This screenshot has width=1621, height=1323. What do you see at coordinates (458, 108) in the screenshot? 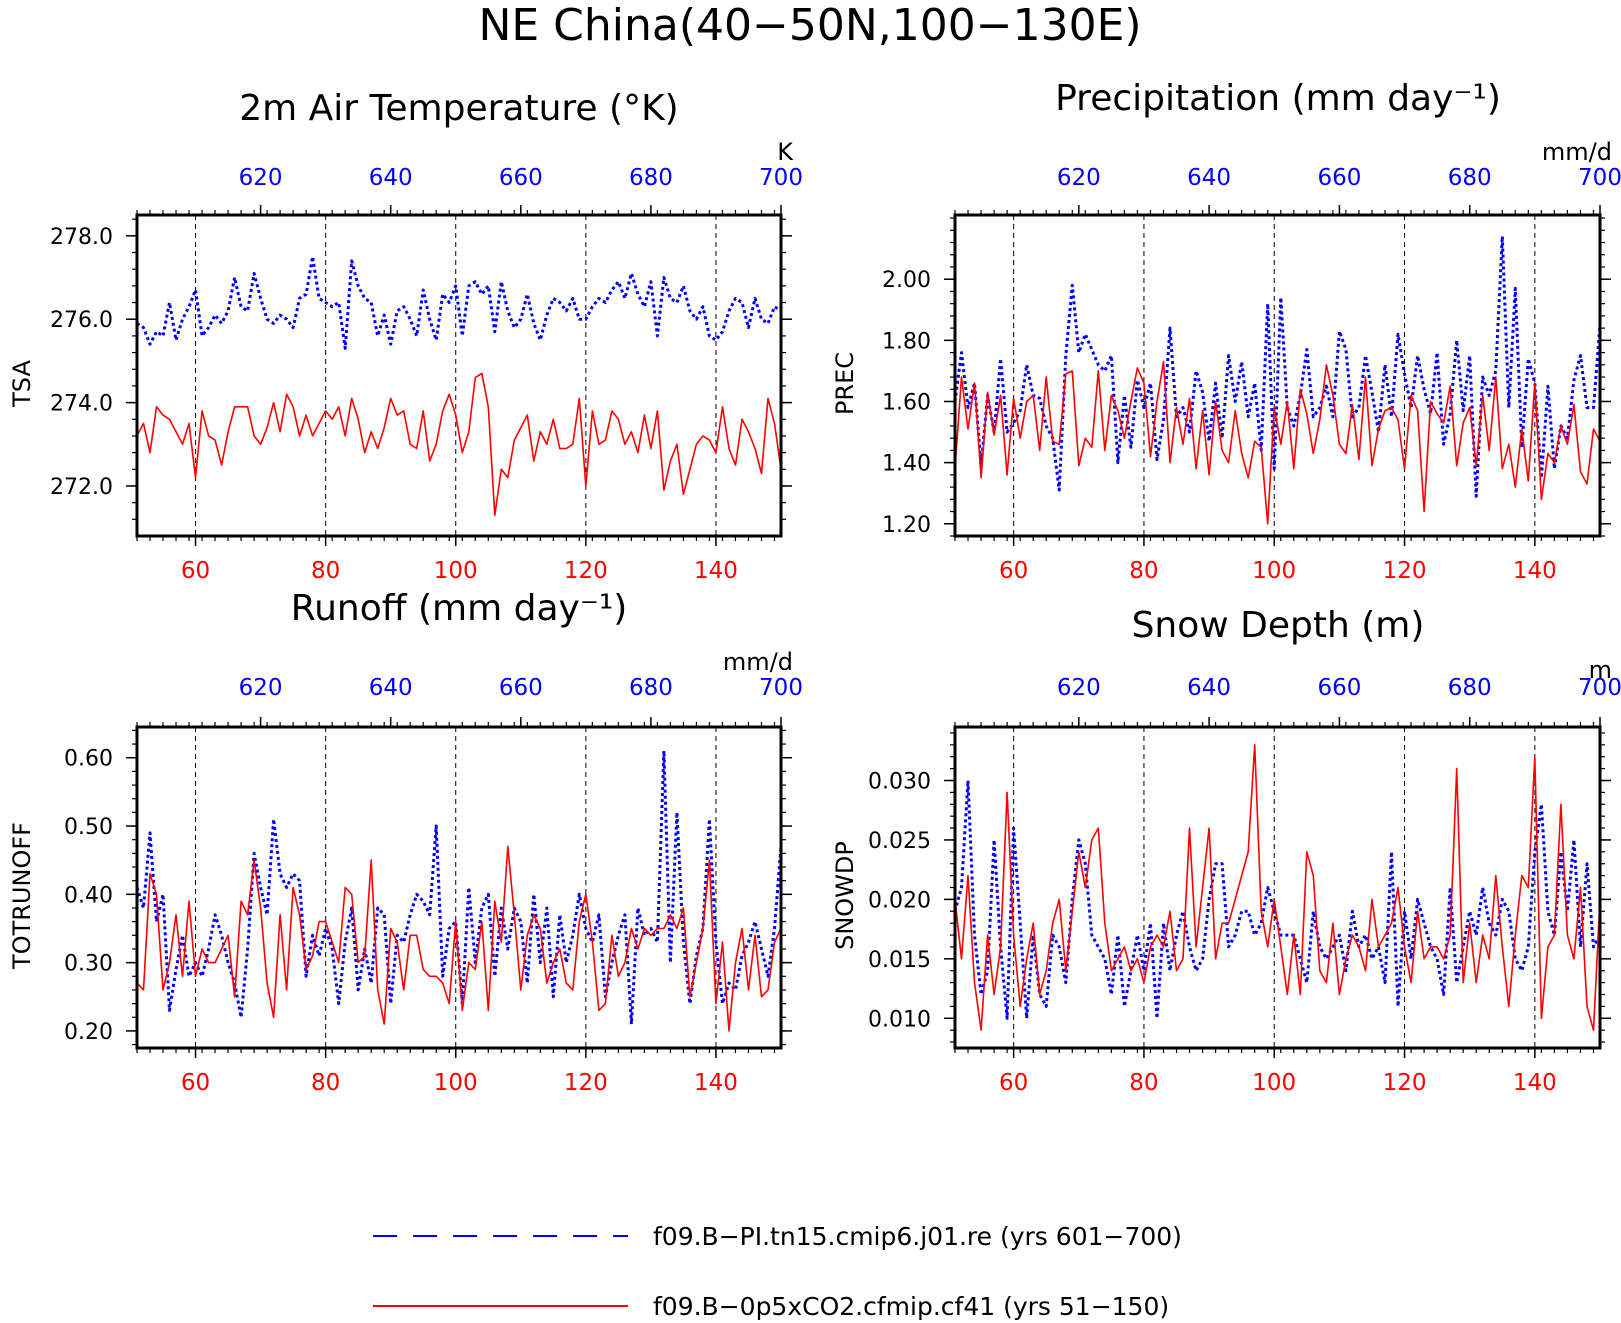
I see `chart-title: 2m Air Temperature (°K)` at bounding box center [458, 108].